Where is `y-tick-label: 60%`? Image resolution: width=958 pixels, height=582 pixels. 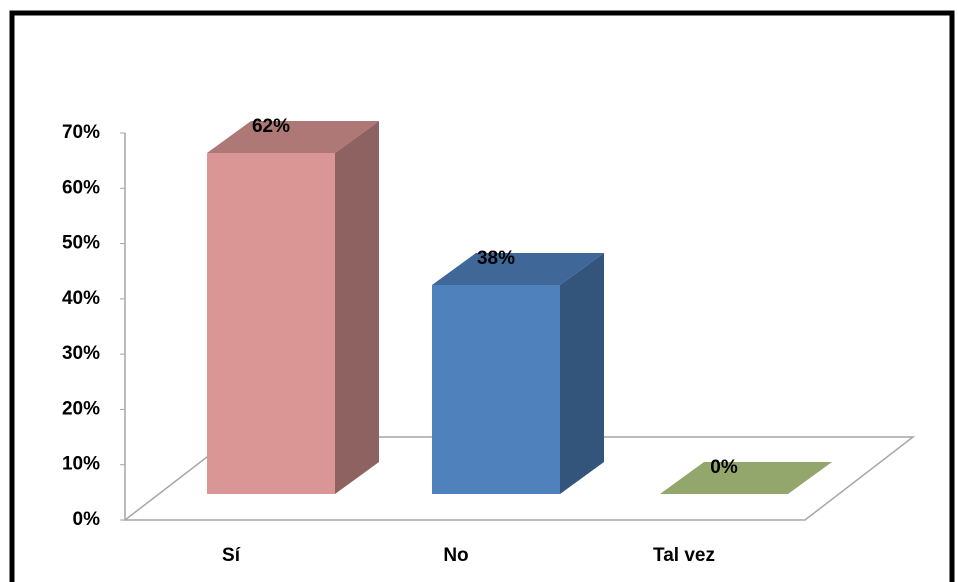 y-tick-label: 60% is located at coordinates (81, 187).